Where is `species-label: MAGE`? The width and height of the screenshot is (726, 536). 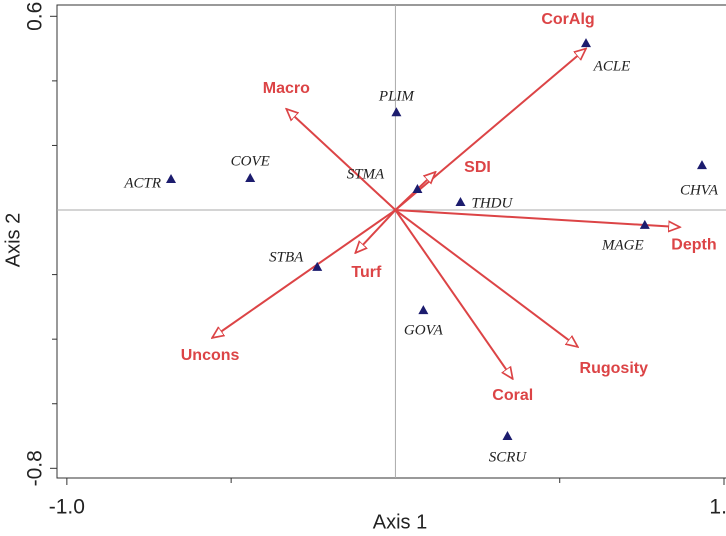 species-label: MAGE is located at coordinates (622, 245).